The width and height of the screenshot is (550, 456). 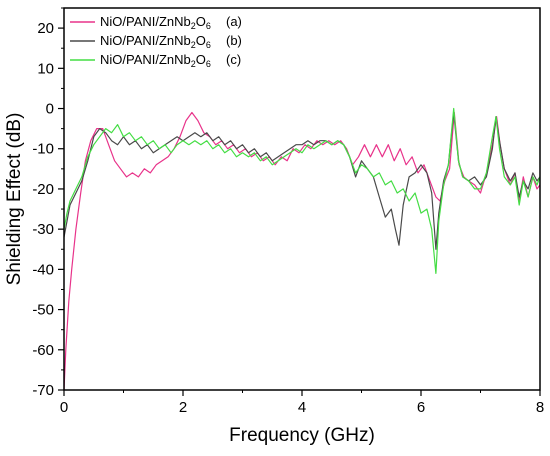 I want to click on y-tick-label: -30, so click(x=43, y=229).